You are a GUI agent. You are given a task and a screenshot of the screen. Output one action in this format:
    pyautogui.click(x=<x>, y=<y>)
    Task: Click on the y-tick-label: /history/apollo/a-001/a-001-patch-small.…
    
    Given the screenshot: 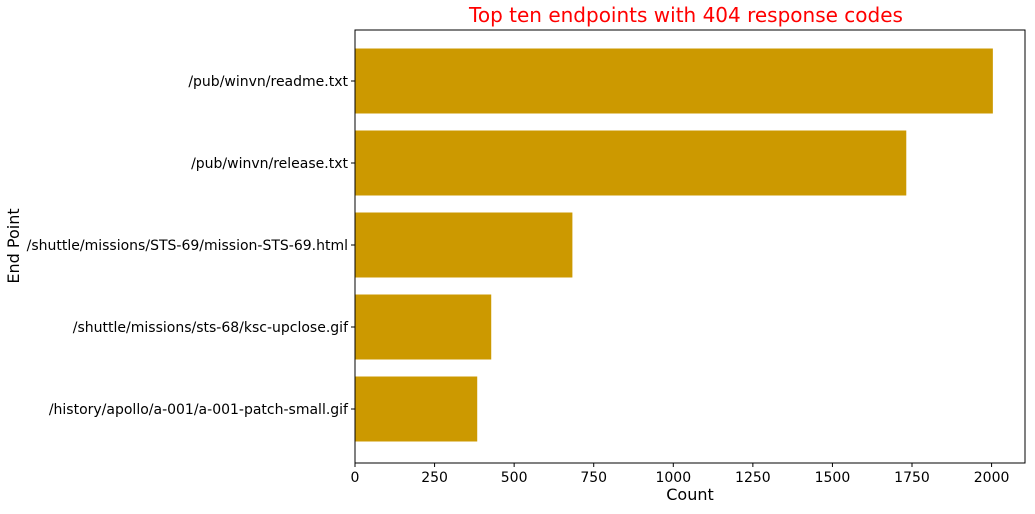 What is the action you would take?
    pyautogui.click(x=199, y=410)
    